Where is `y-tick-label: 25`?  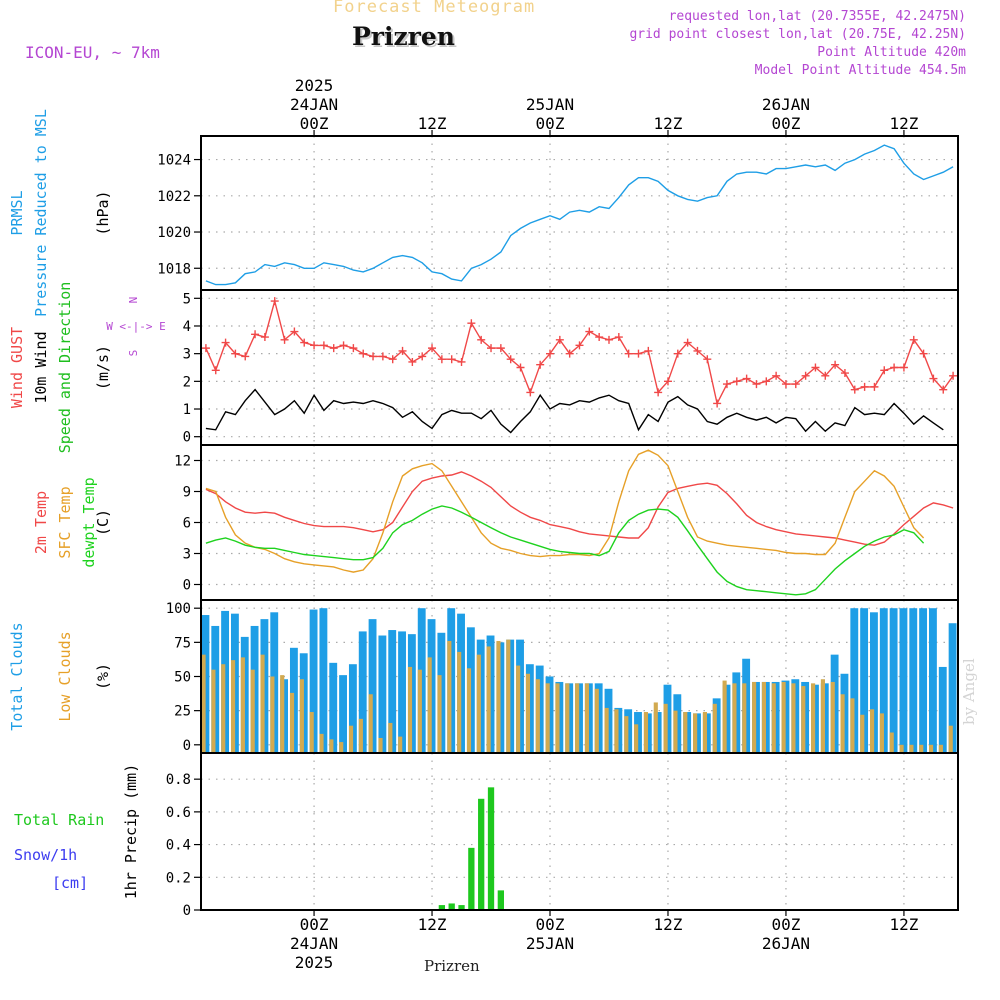
y-tick-label: 25 is located at coordinates (182, 712).